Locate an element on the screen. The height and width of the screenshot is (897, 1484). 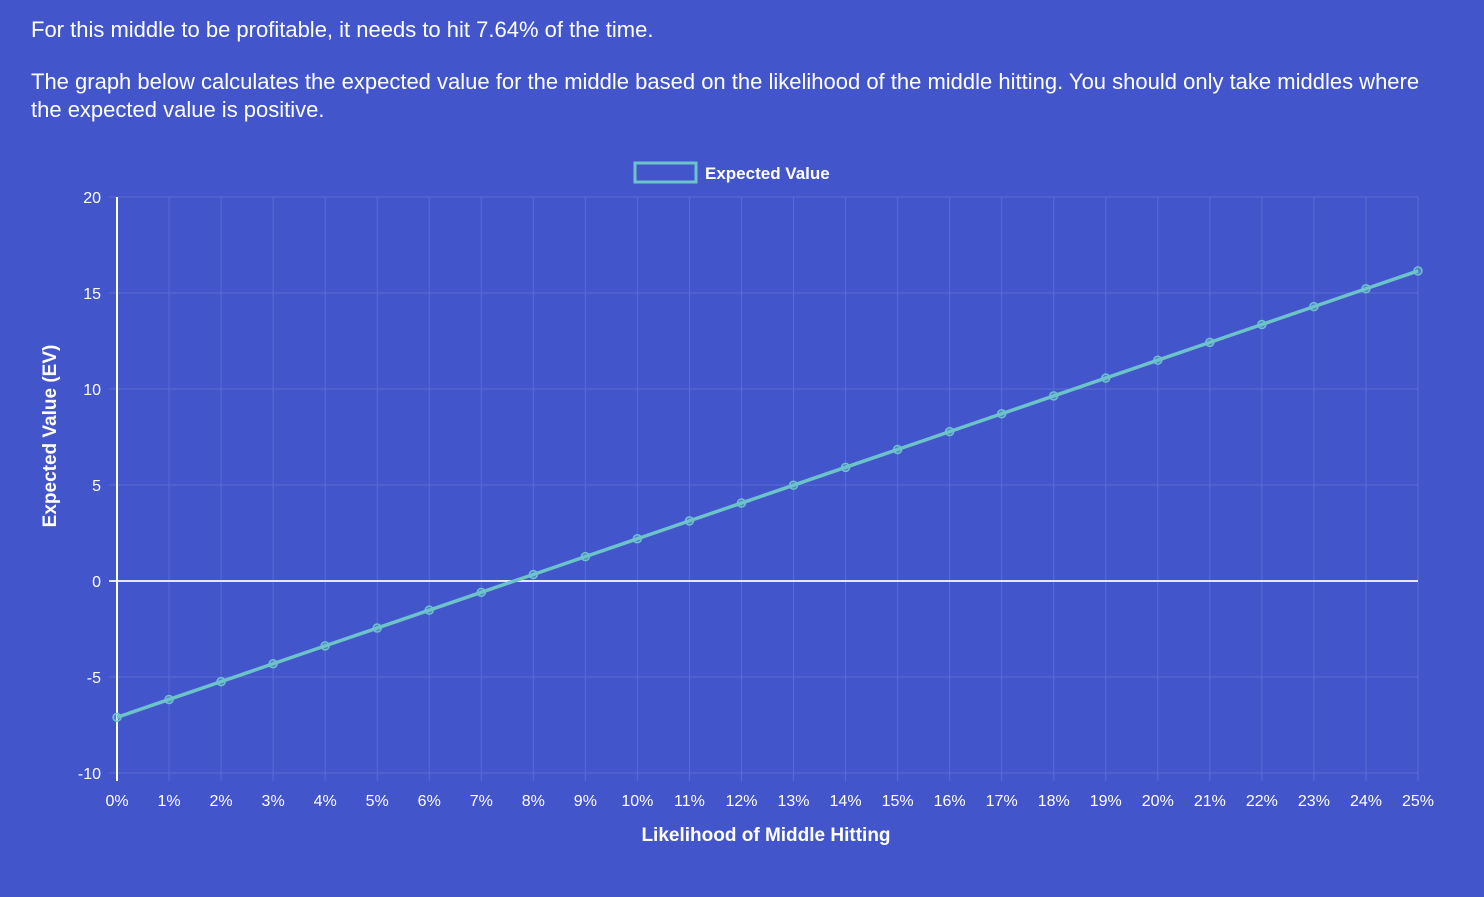
x-tick-label: 11% is located at coordinates (689, 801).